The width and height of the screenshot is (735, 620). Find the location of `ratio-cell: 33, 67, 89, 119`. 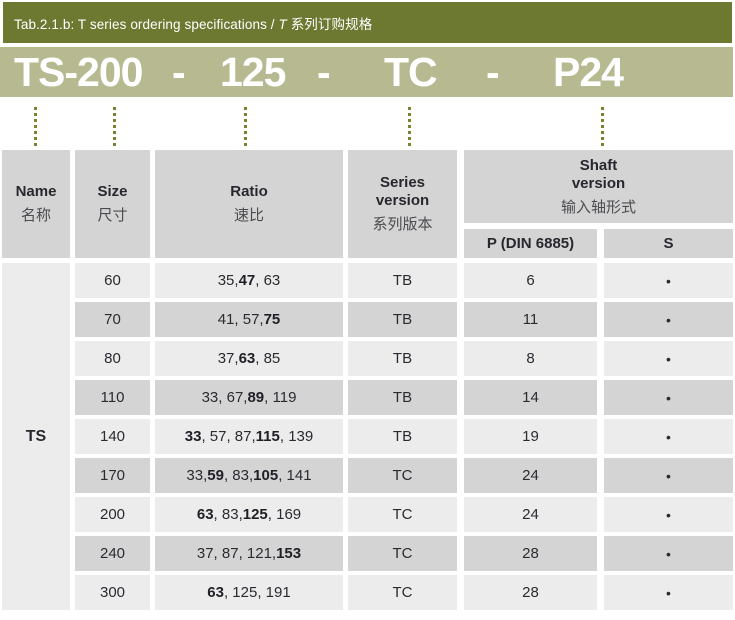

ratio-cell: 33, 67, 89, 119 is located at coordinates (249, 397).